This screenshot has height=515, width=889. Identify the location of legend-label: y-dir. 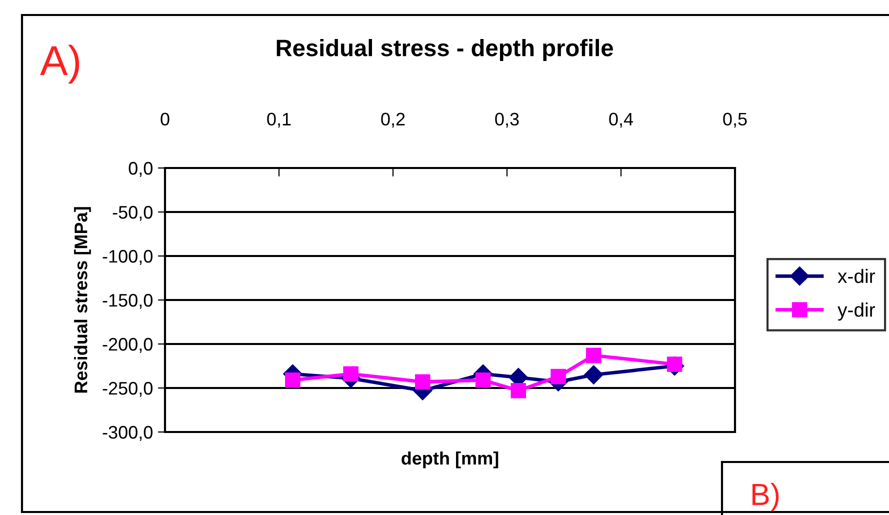
(857, 311).